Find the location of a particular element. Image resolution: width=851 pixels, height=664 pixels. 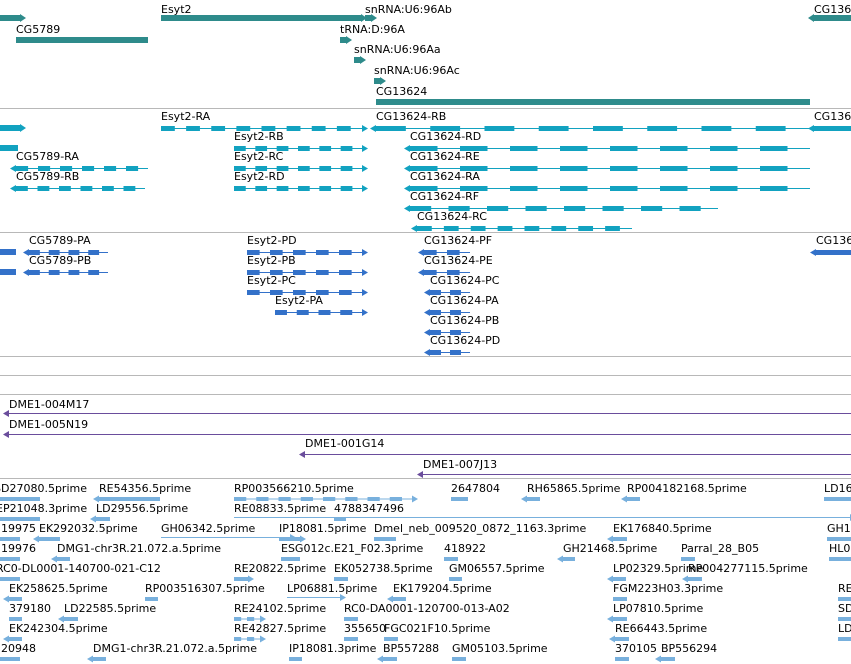

feature-label: 519975 is located at coordinates (18, 528).